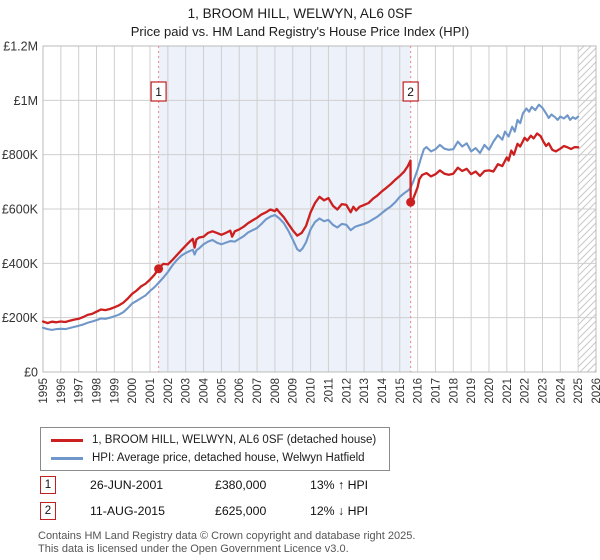  What do you see at coordinates (127, 511) in the screenshot?
I see `sale-date: 11-AUG-2015` at bounding box center [127, 511].